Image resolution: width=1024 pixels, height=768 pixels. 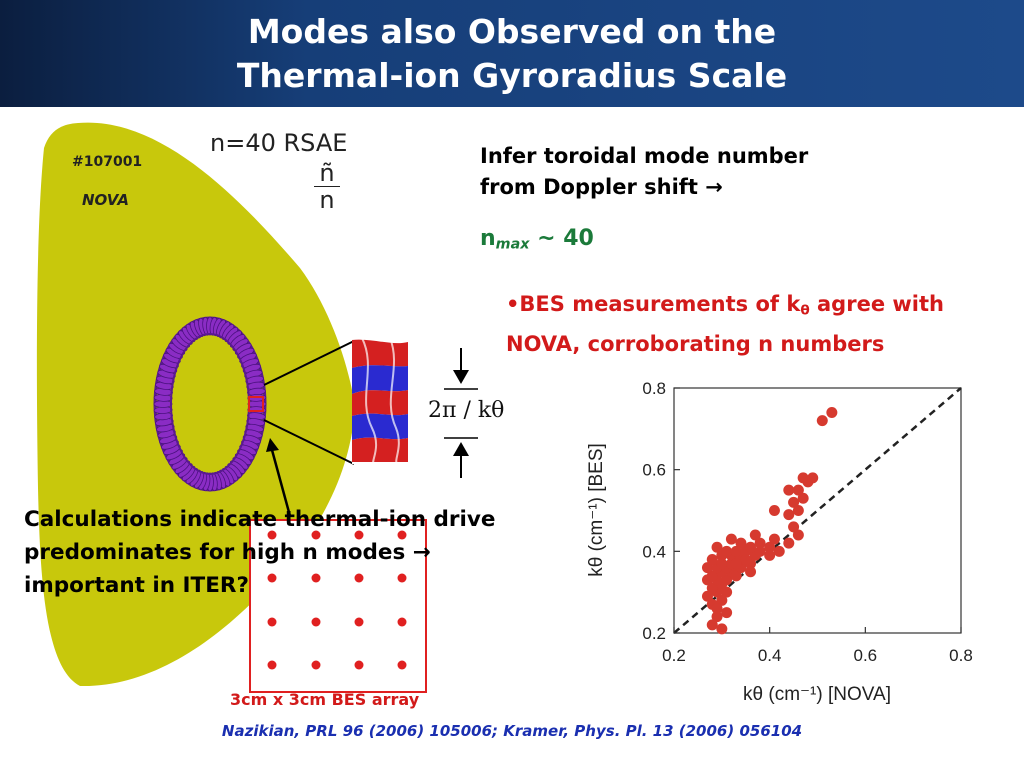 I want to click on calc-line-2: predominates for high n modes →, so click(x=260, y=552).